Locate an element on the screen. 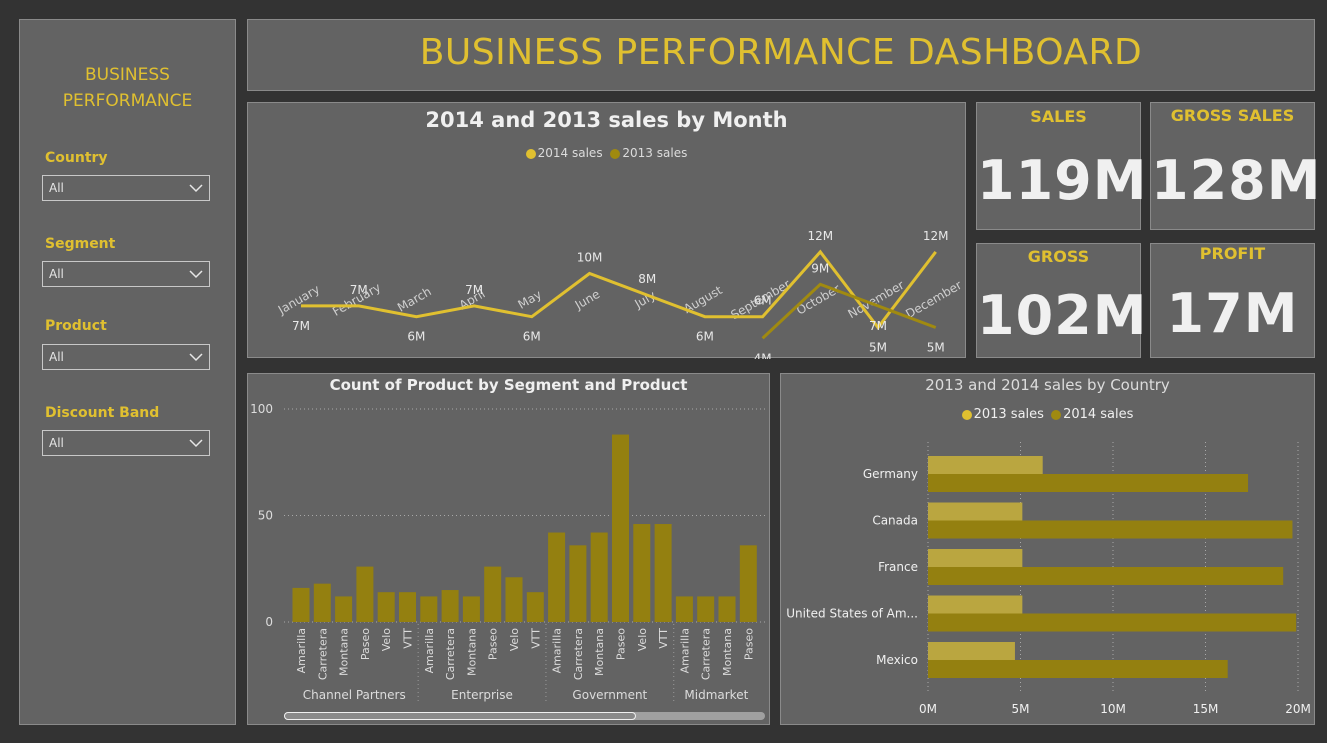 This screenshot has width=1327, height=743. group-label: Enterprise is located at coordinates (482, 695).